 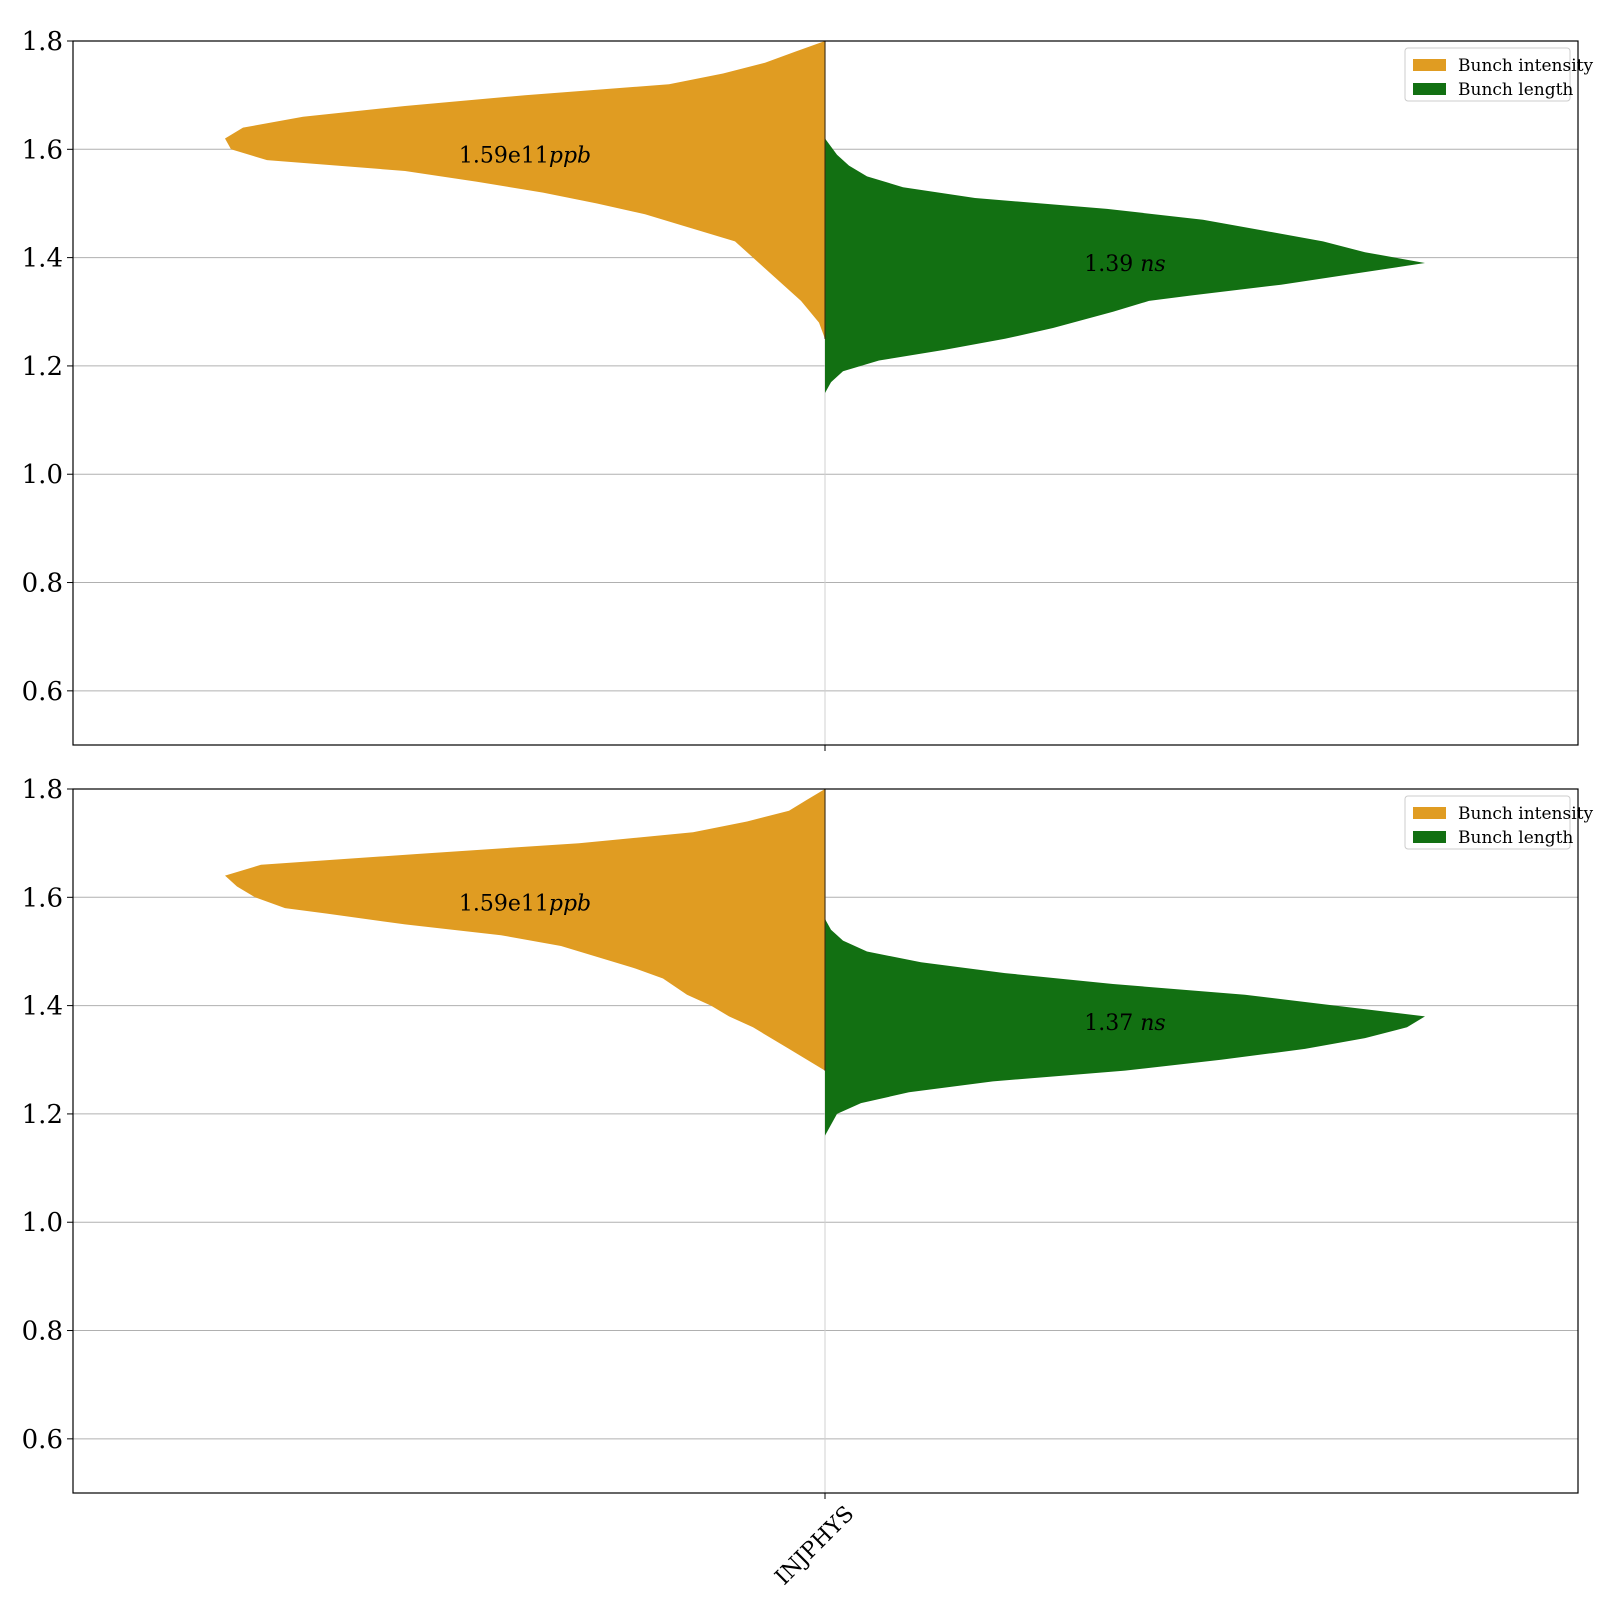 What do you see at coordinates (1108, 264) in the screenshot?
I see `annotation-value: 1.39` at bounding box center [1108, 264].